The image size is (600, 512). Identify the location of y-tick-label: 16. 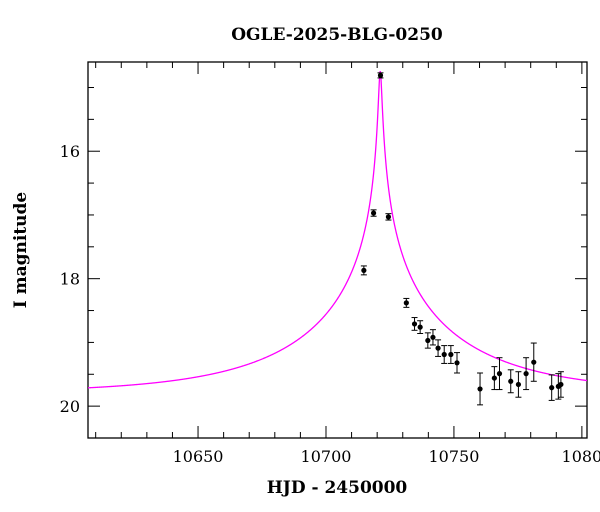
(70, 151).